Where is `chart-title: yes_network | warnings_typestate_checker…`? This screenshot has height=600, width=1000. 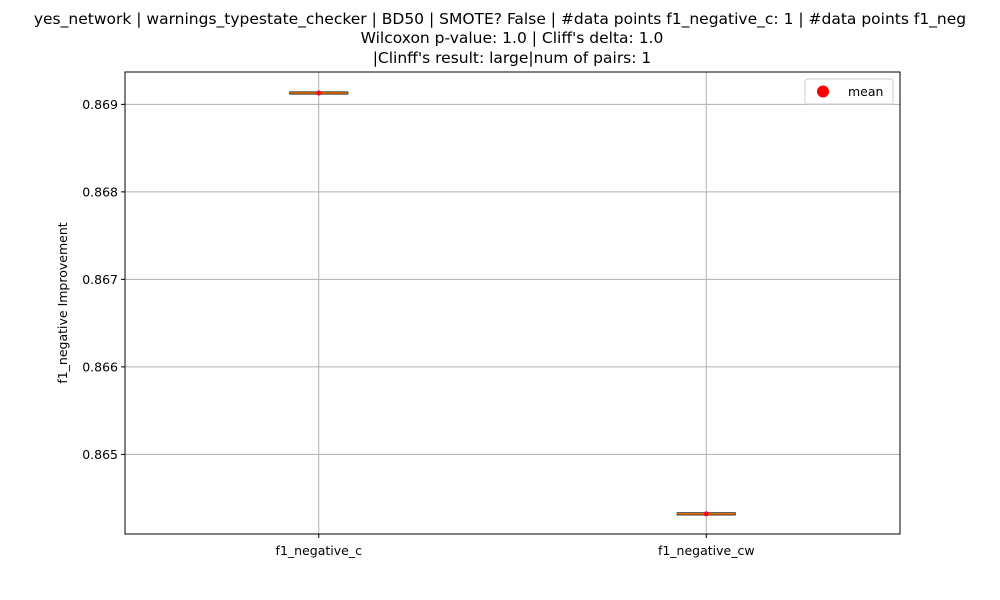 chart-title: yes_network | warnings_typestate_checker… is located at coordinates (500, 38).